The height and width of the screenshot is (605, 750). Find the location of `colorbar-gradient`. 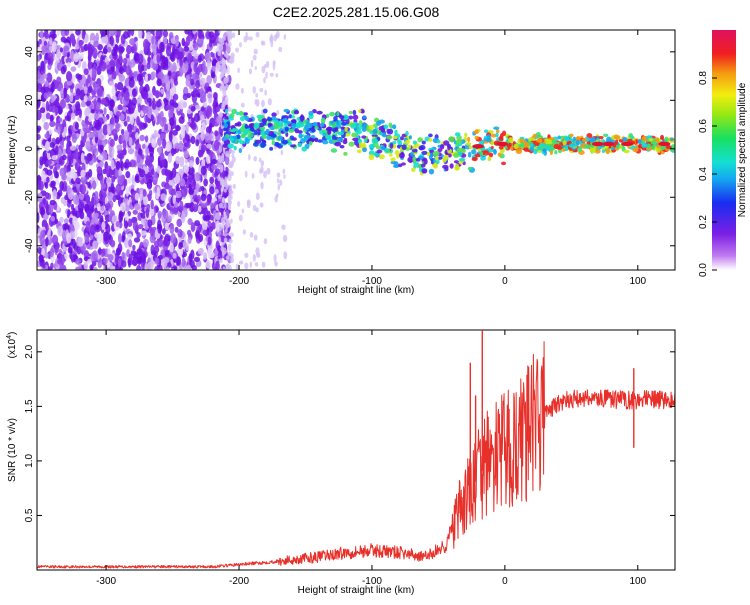

colorbar-gradient is located at coordinates (724, 150).